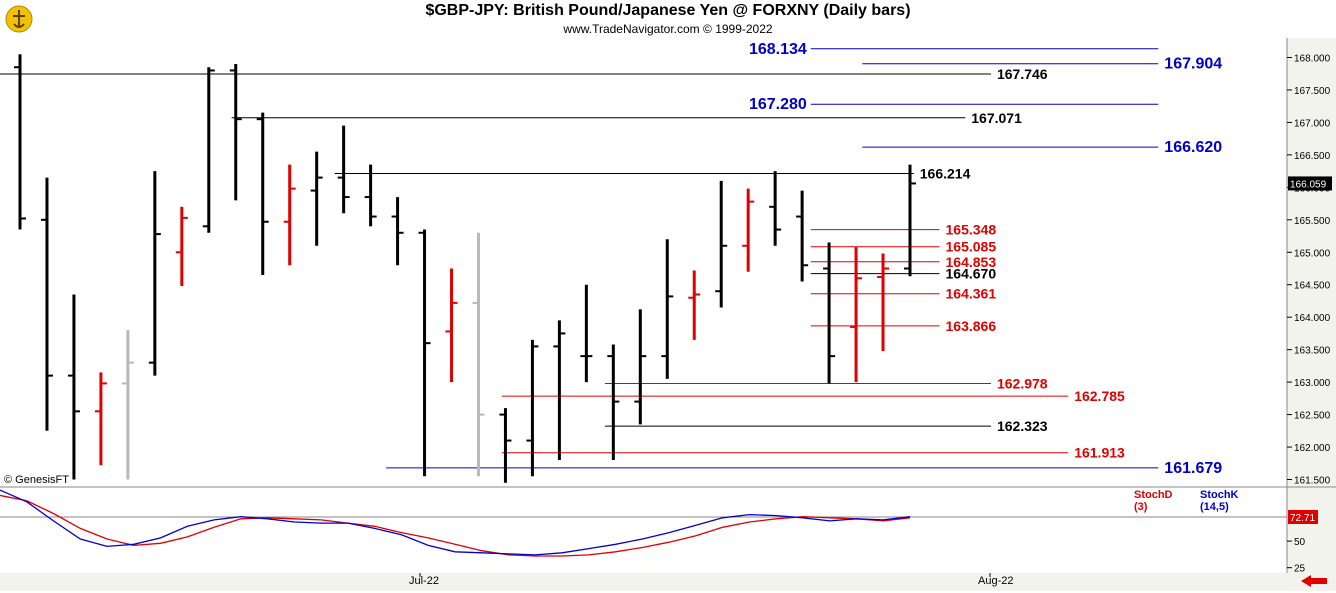  I want to click on y-tick-label: 168.000, so click(1312, 58).